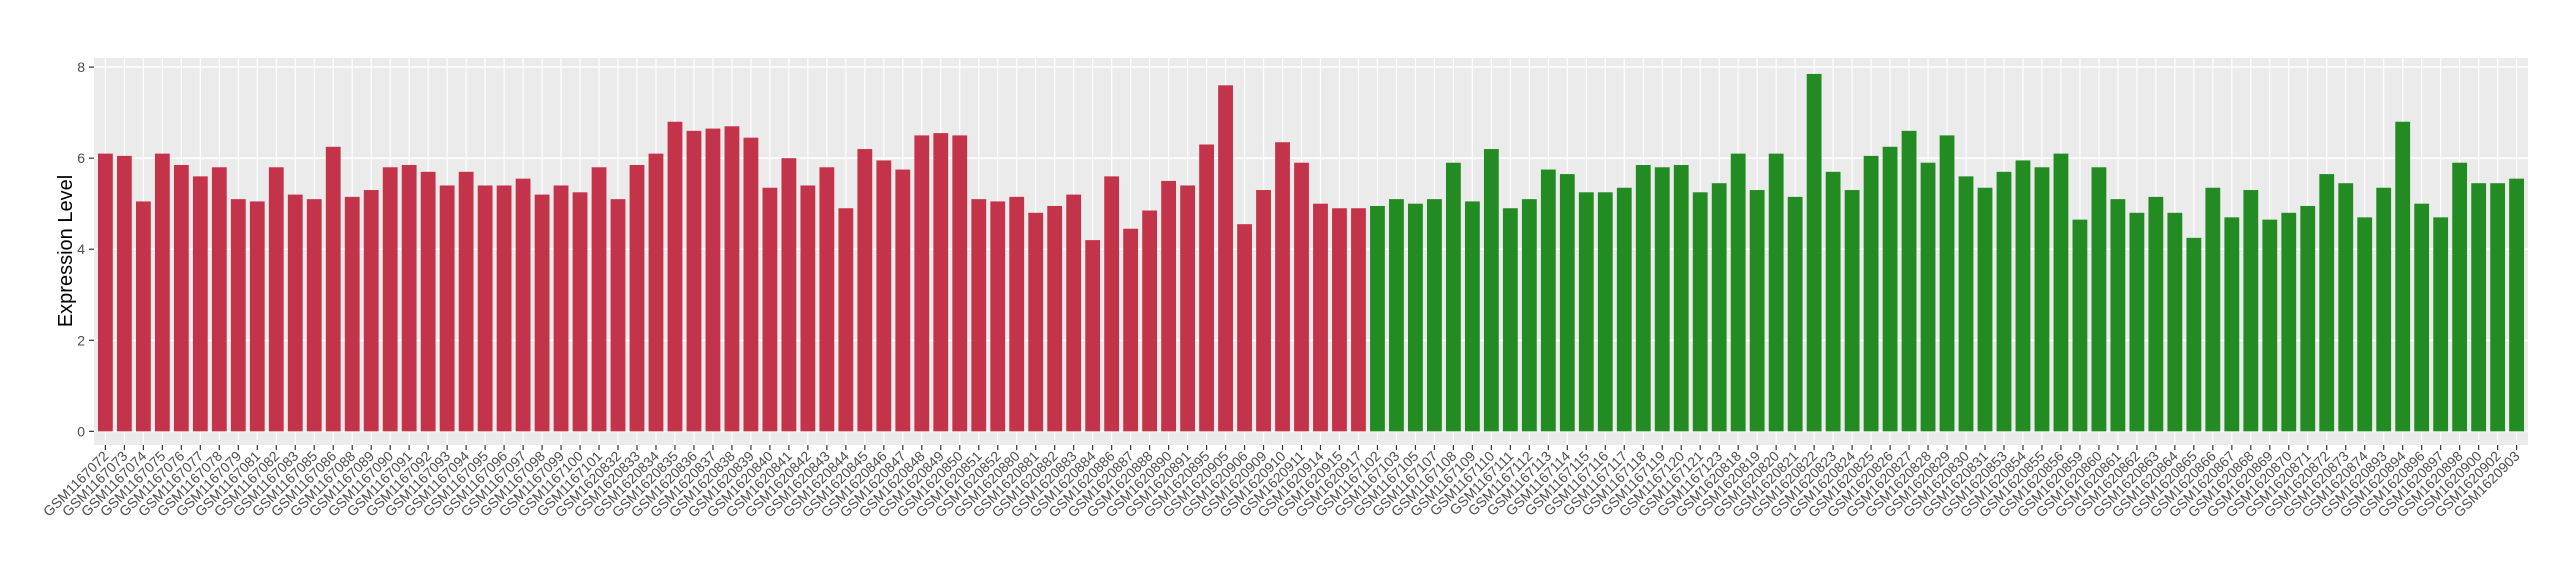 This screenshot has width=2560, height=580. I want to click on y-tick-label: 0, so click(81, 431).